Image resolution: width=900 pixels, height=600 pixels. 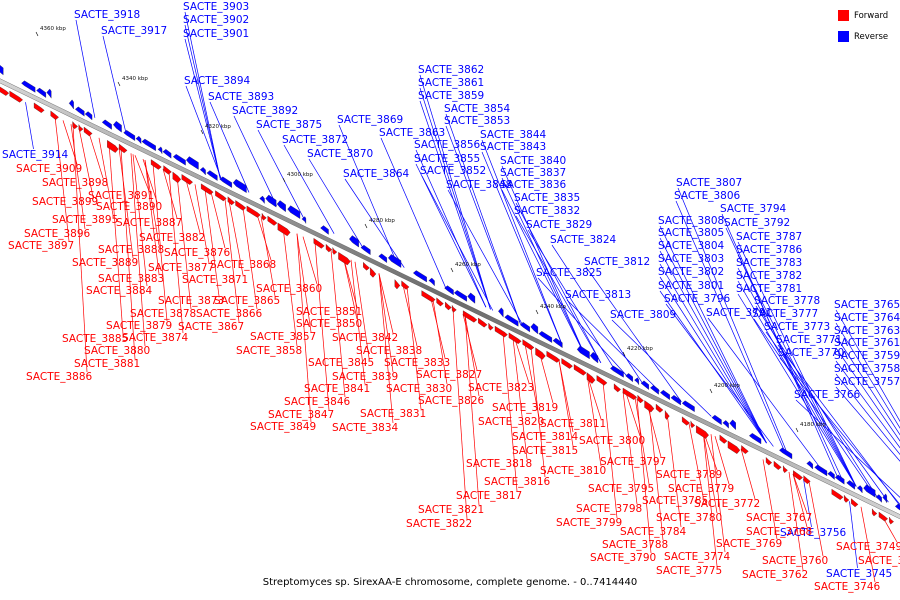 I want to click on gene-label: SACTE_3791, so click(x=739, y=313).